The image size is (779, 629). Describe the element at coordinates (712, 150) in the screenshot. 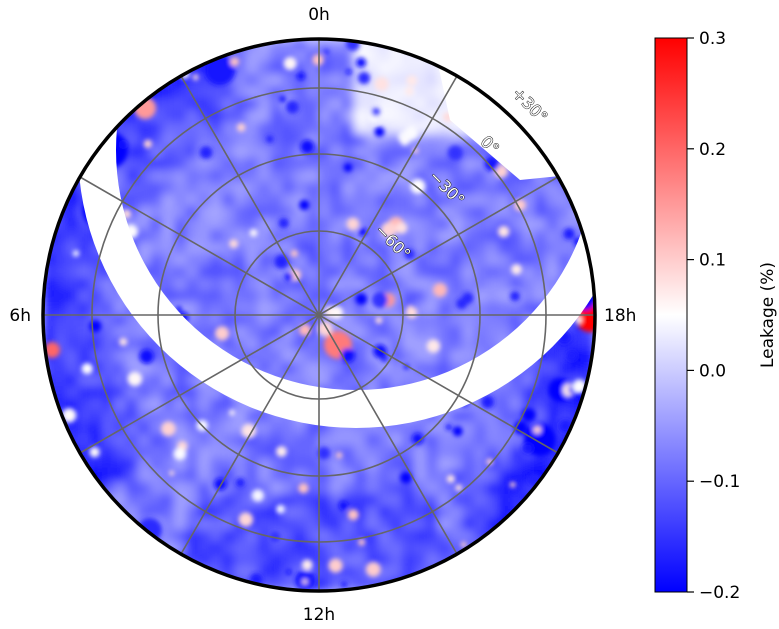

I see `colorbar-tick-label: 0.2` at that location.